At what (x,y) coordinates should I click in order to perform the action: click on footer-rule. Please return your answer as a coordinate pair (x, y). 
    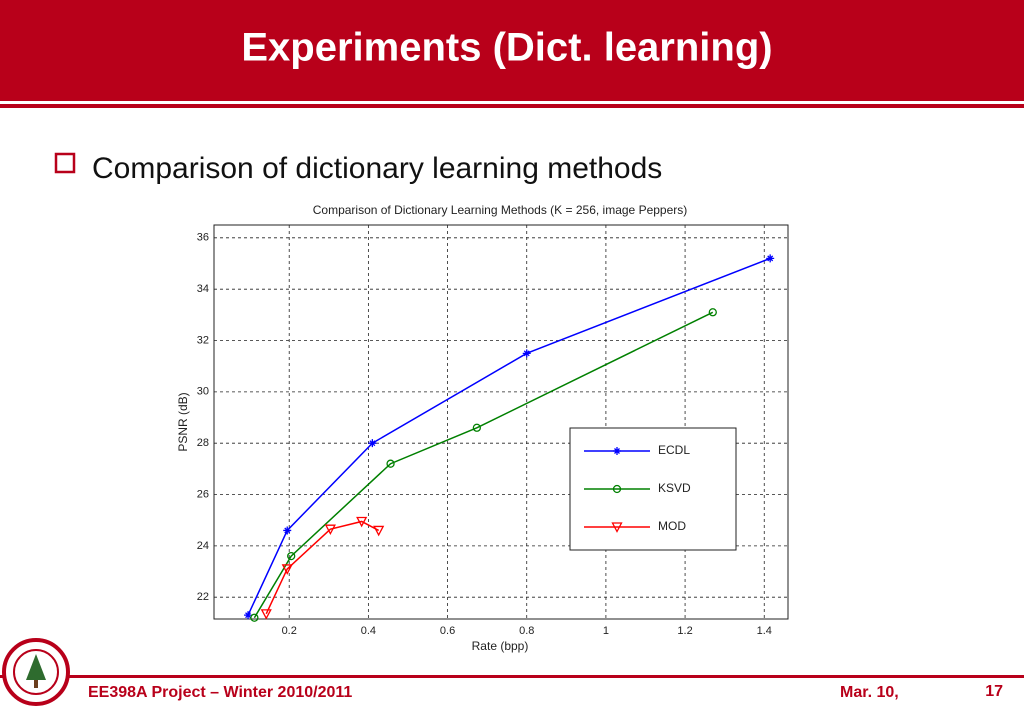
    Looking at the image, I should click on (512, 676).